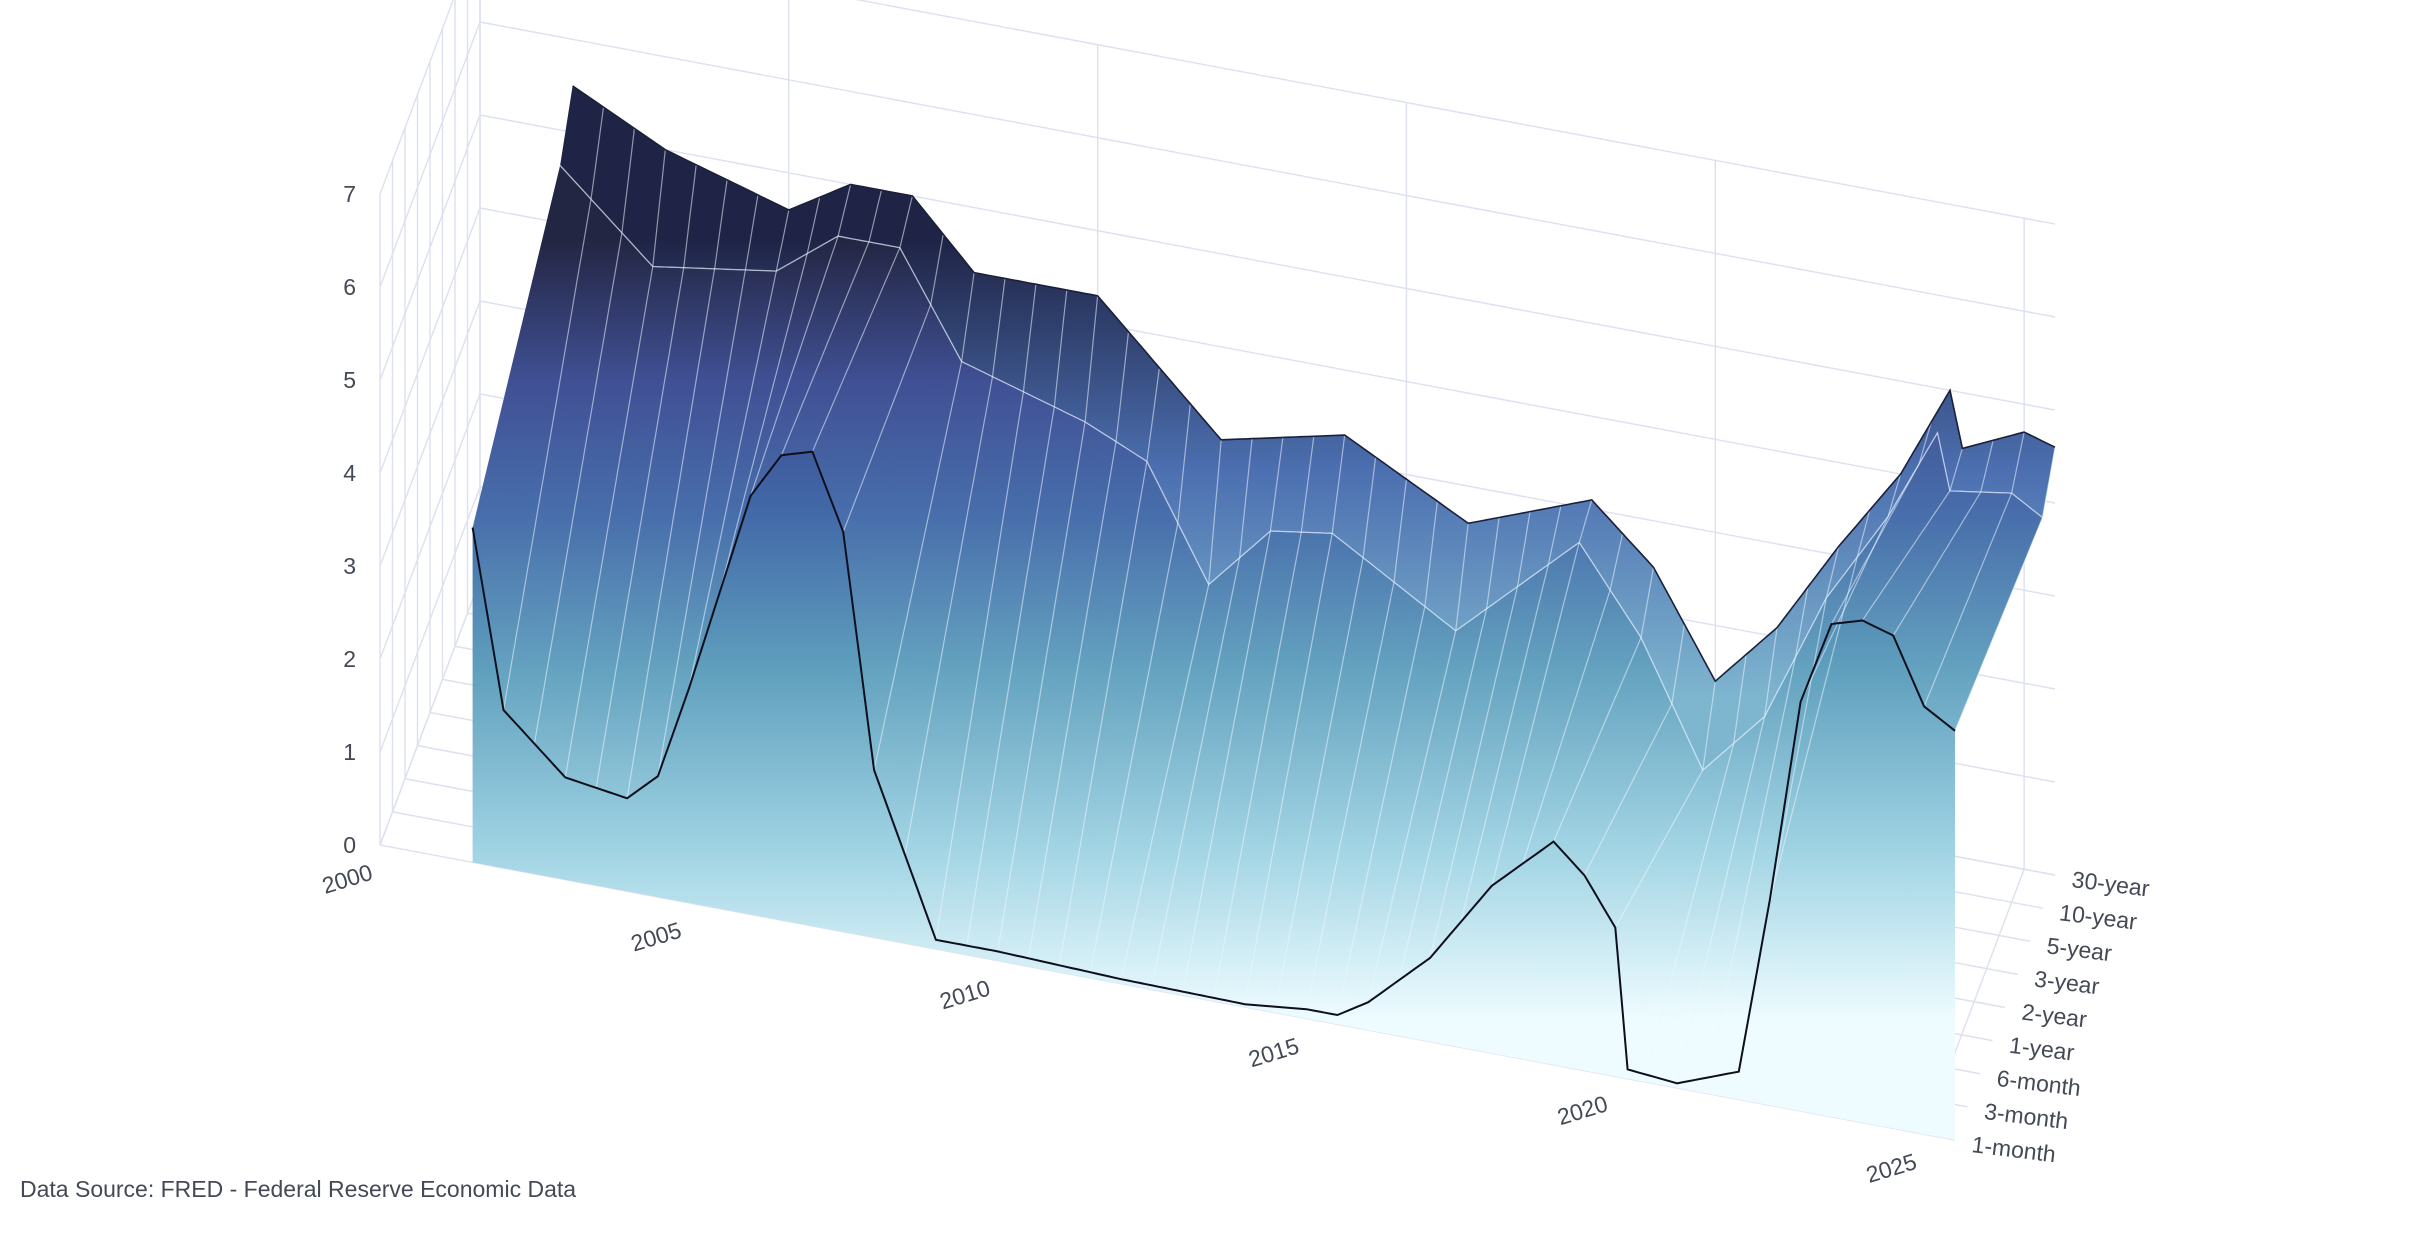  Describe the element at coordinates (656, 937) in the screenshot. I see `x-tick-label: 2005` at that location.